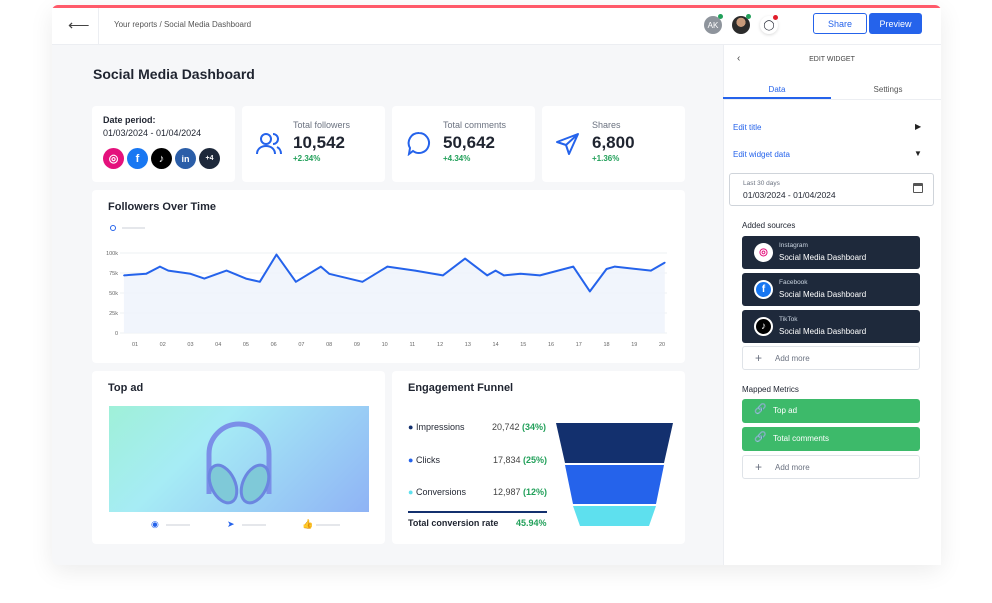  I want to click on metric-top-ad: 🔗 Top ad, so click(831, 411).